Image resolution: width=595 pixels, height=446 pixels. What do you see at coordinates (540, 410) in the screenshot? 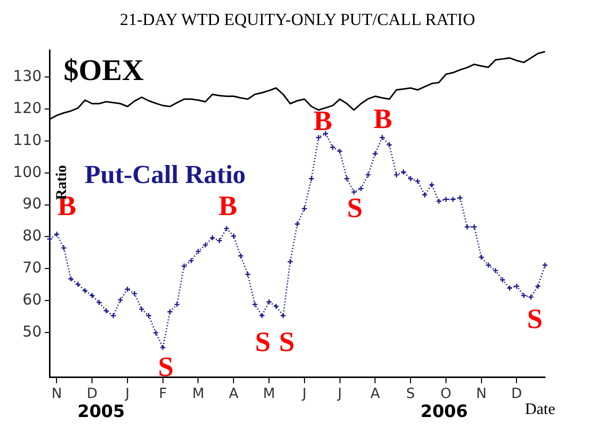
I see `x-axis-title: Date` at bounding box center [540, 410].